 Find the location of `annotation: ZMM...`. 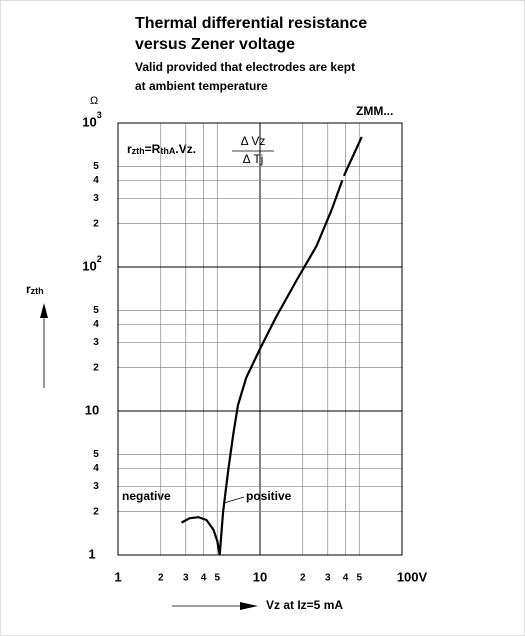

annotation: ZMM... is located at coordinates (374, 111).